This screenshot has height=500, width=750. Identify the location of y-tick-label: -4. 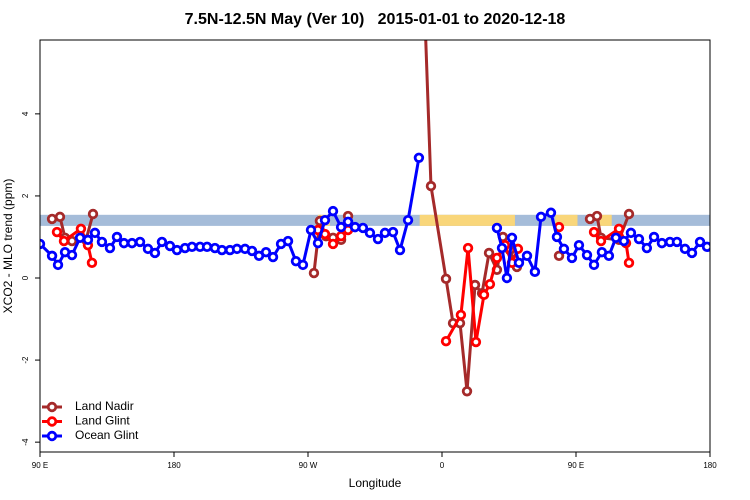
(25, 442).